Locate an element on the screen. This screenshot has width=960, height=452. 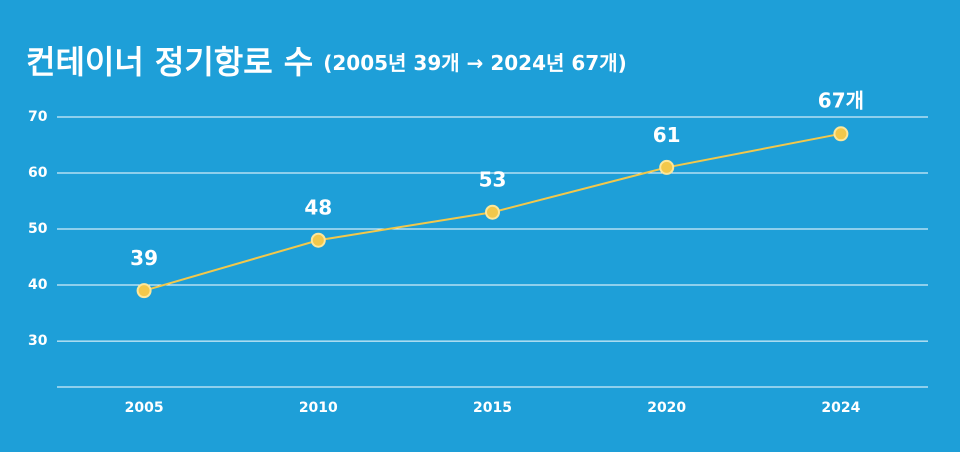
value-label: 39 is located at coordinates (144, 258).